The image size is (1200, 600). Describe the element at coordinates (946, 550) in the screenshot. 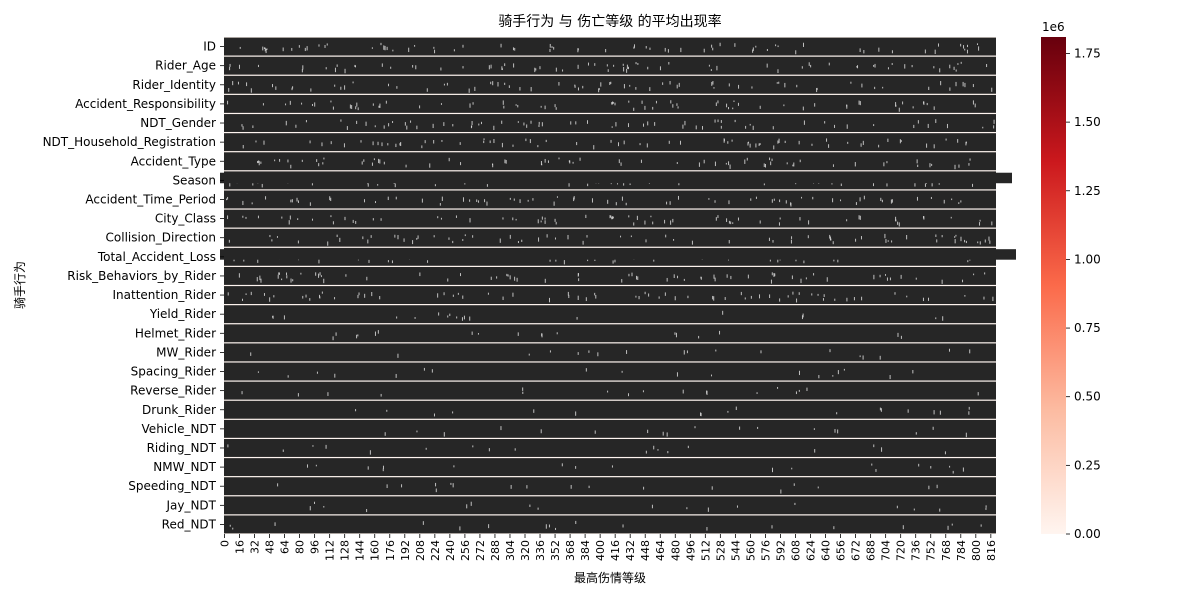

I see `x-tick-label: 768` at that location.